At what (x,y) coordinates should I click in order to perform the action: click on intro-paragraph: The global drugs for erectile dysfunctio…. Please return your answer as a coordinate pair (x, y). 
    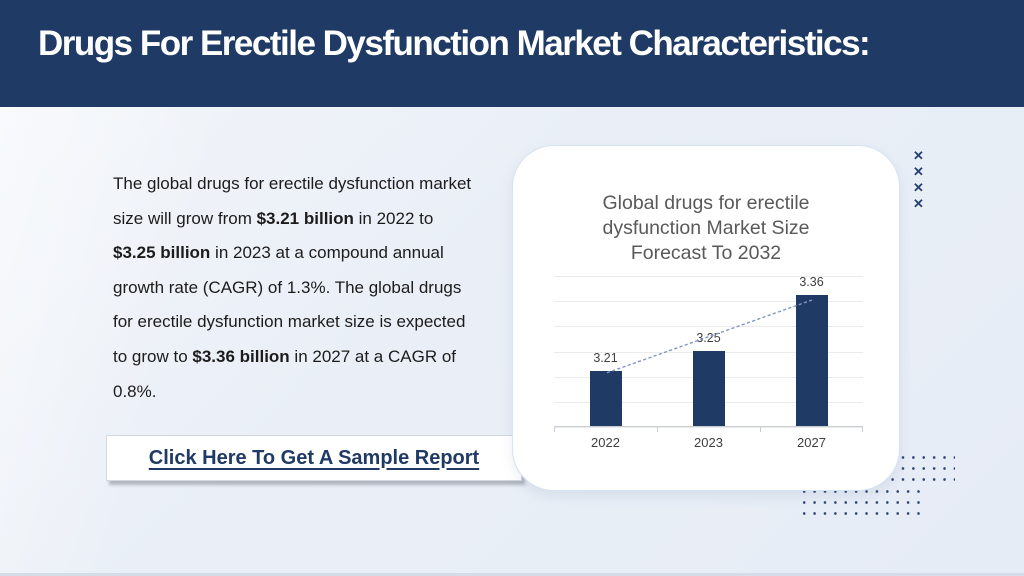
    Looking at the image, I should click on (293, 288).